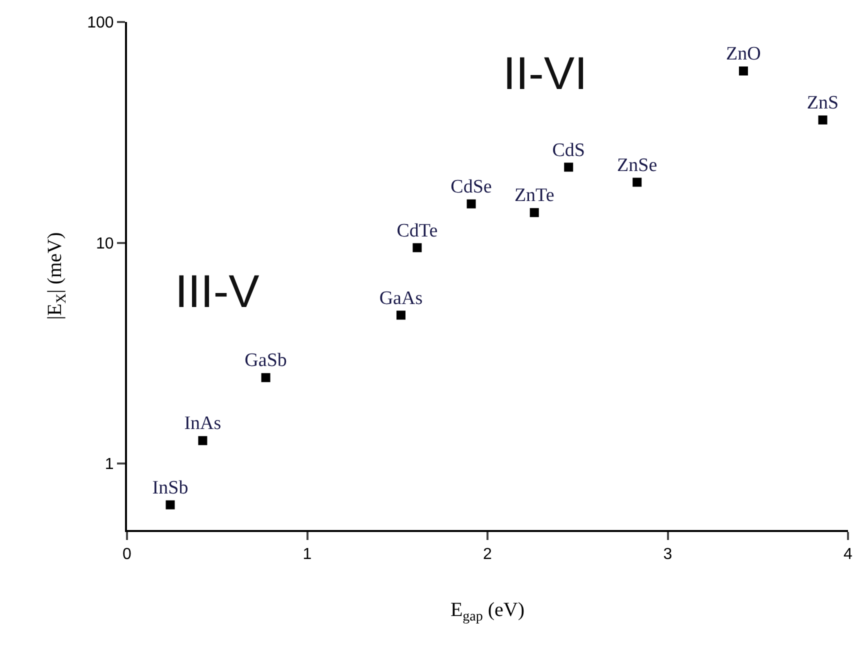 The height and width of the screenshot is (664, 853). What do you see at coordinates (217, 291) in the screenshot?
I see `annotation: III-V` at bounding box center [217, 291].